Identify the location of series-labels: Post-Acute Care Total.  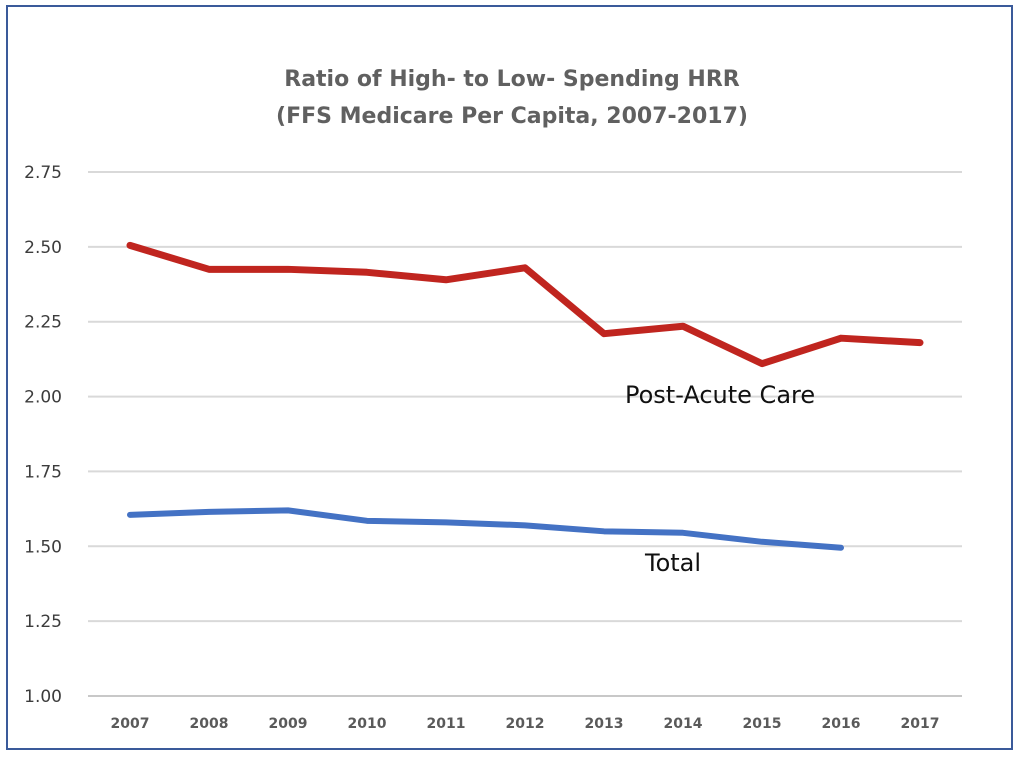
(720, 479).